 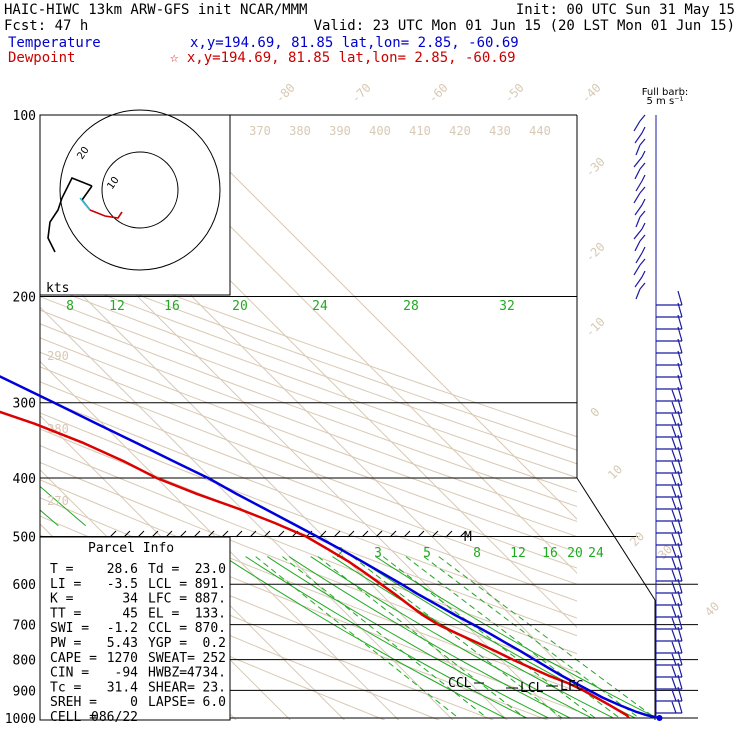 What do you see at coordinates (24, 479) in the screenshot?
I see `pressure-label-400: 400` at bounding box center [24, 479].